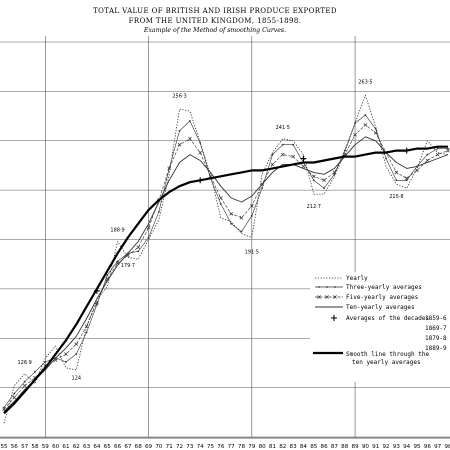 The image size is (450, 450). I want to click on decade-label: 1859-6, so click(436, 318).